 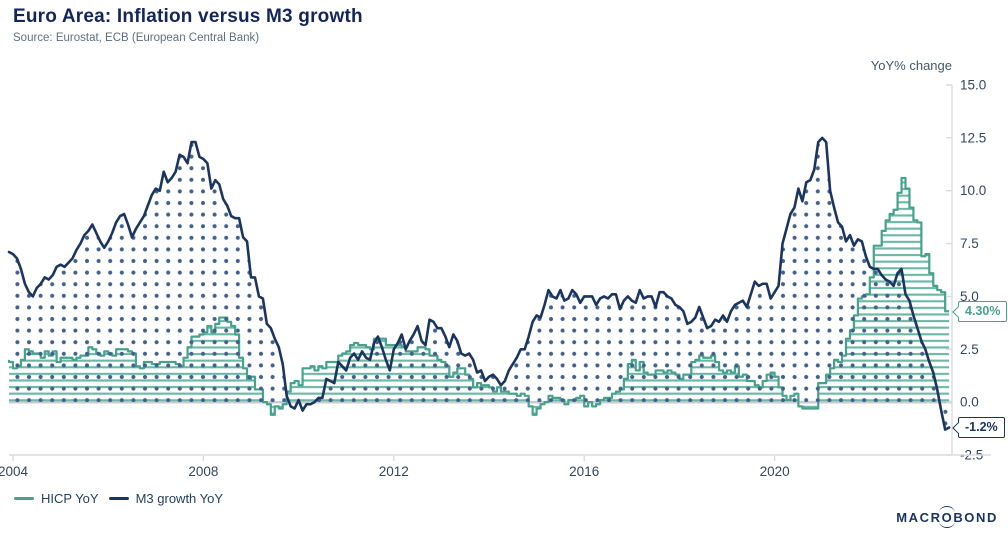 I want to click on hicp-last-value: 4.30%, so click(x=983, y=311).